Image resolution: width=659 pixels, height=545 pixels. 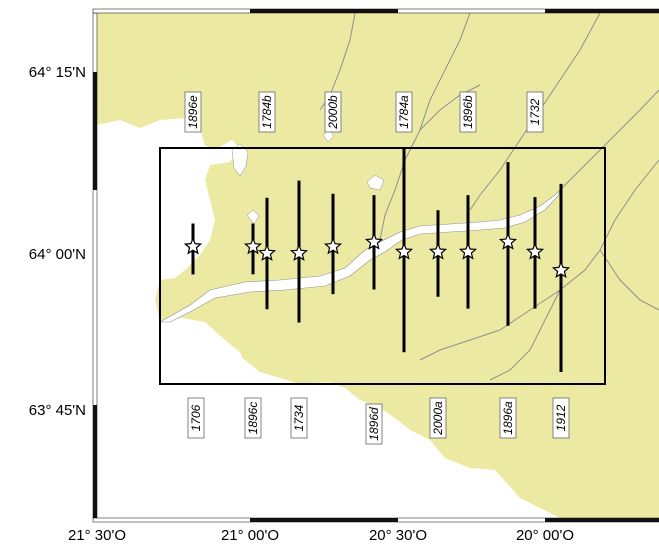 I want to click on lake-west, so click(x=253, y=217).